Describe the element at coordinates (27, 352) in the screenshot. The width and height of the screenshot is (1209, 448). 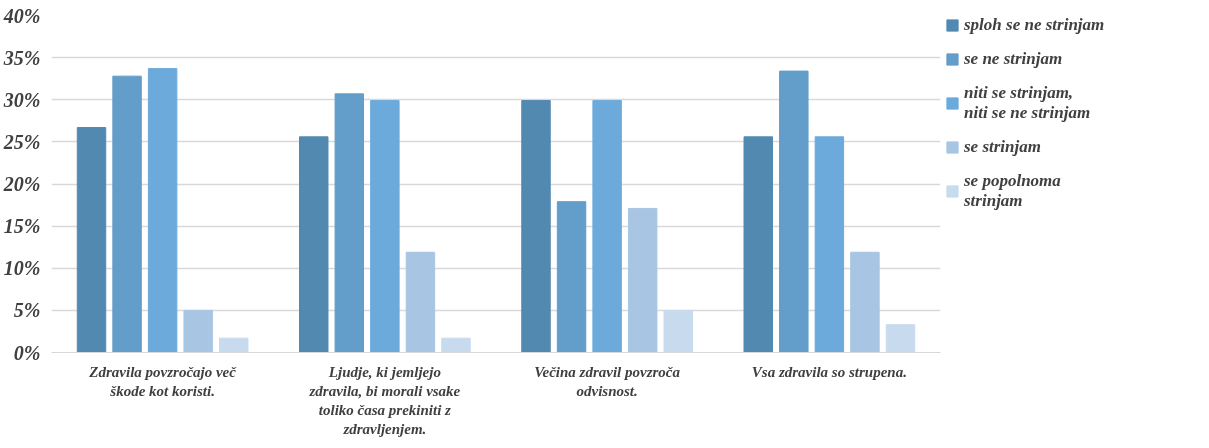
I see `y-tick-label: 0%` at that location.